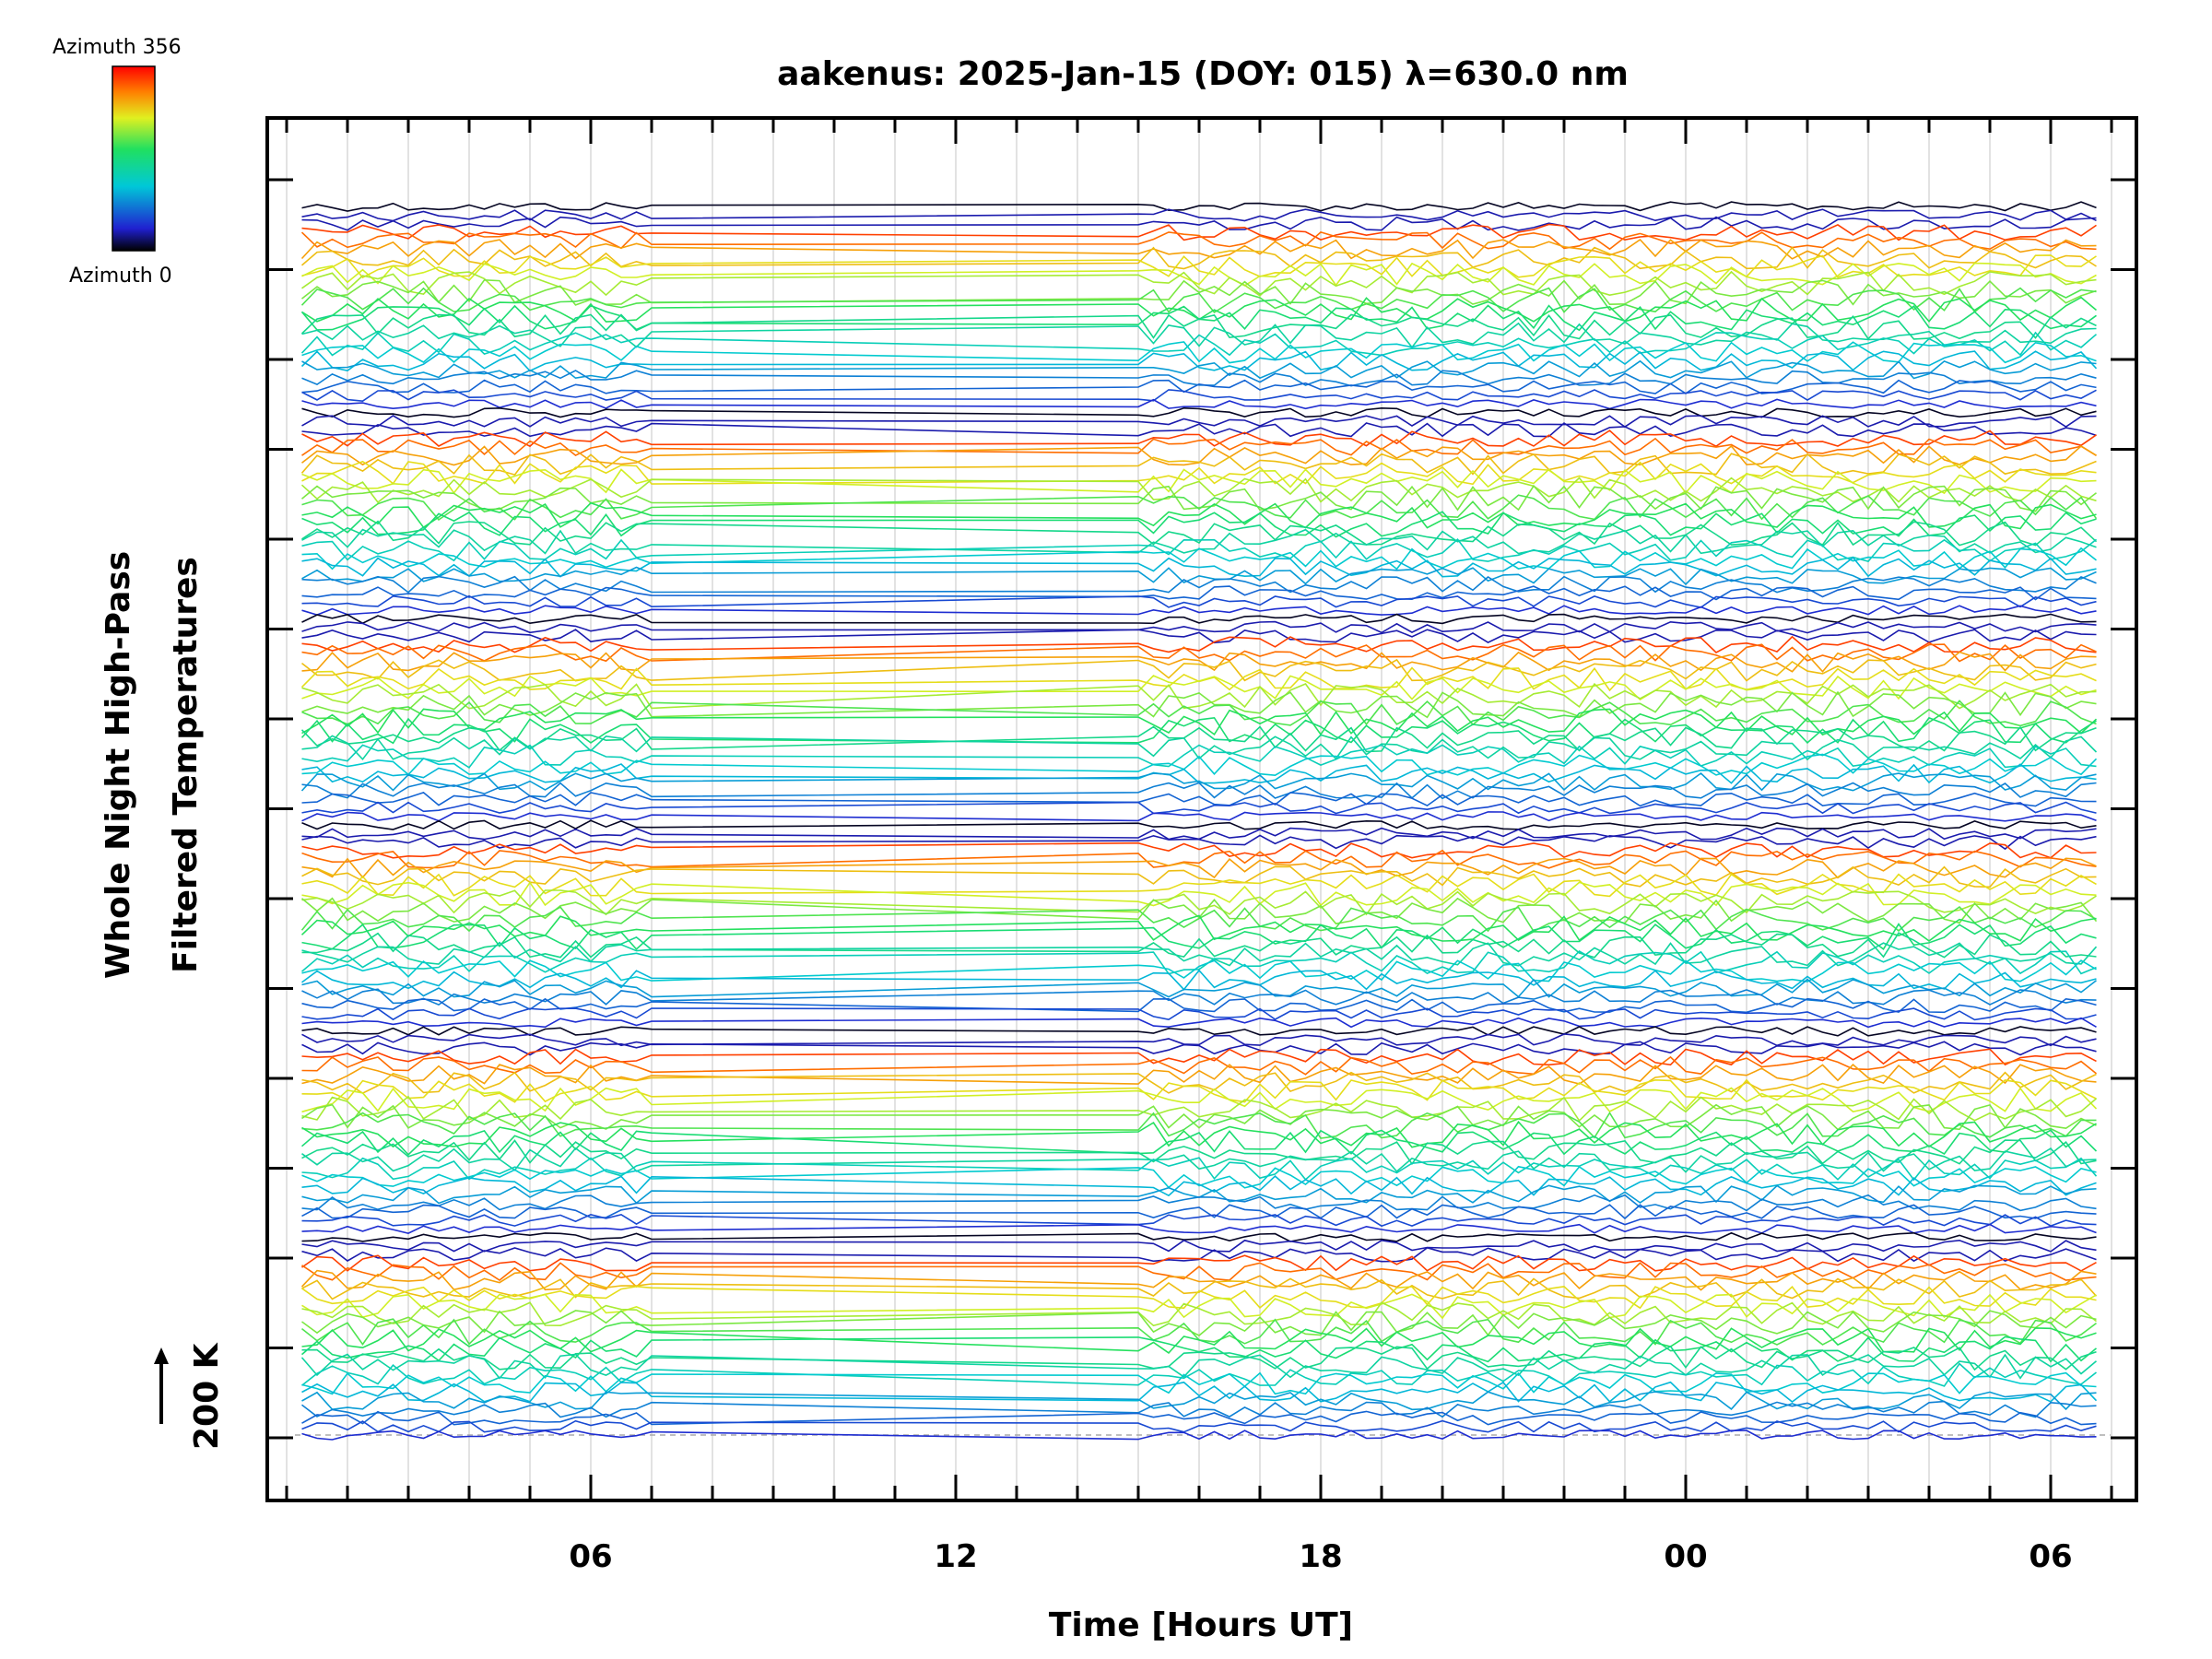 Image resolution: width=2212 pixels, height=1659 pixels. Describe the element at coordinates (2050, 1556) in the screenshot. I see `x-tick-label: 06` at that location.